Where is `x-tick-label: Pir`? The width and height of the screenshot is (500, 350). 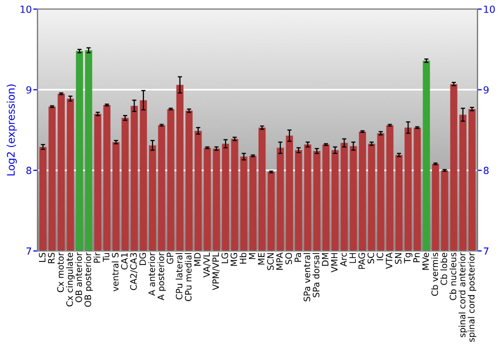
x-tick-label: Pir is located at coordinates (97, 257).